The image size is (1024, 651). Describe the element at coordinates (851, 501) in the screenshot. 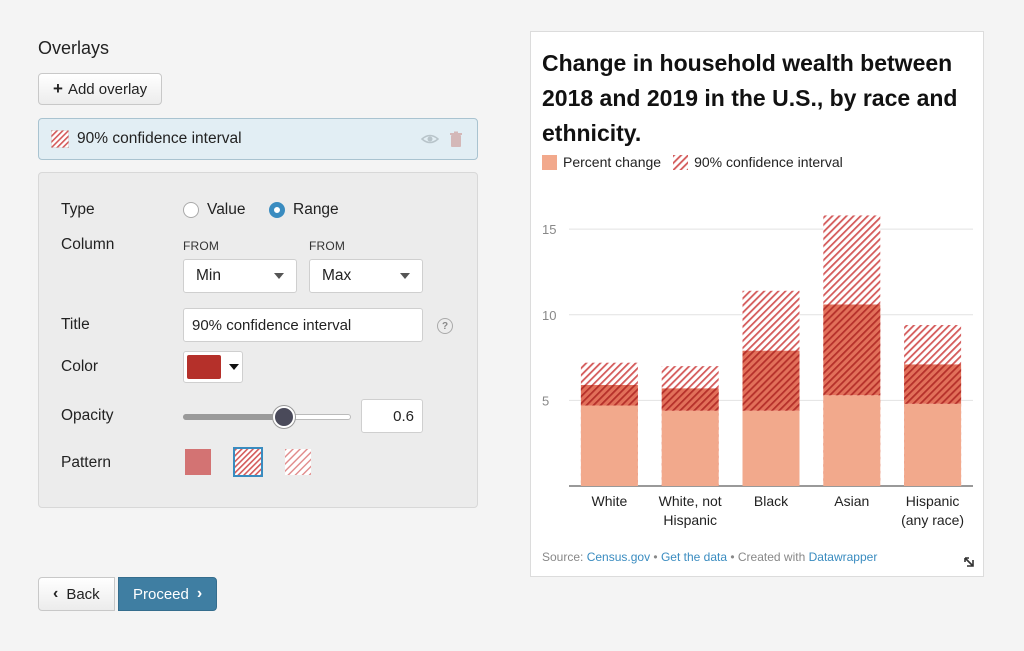

I see `x-tick-label: Asian` at that location.